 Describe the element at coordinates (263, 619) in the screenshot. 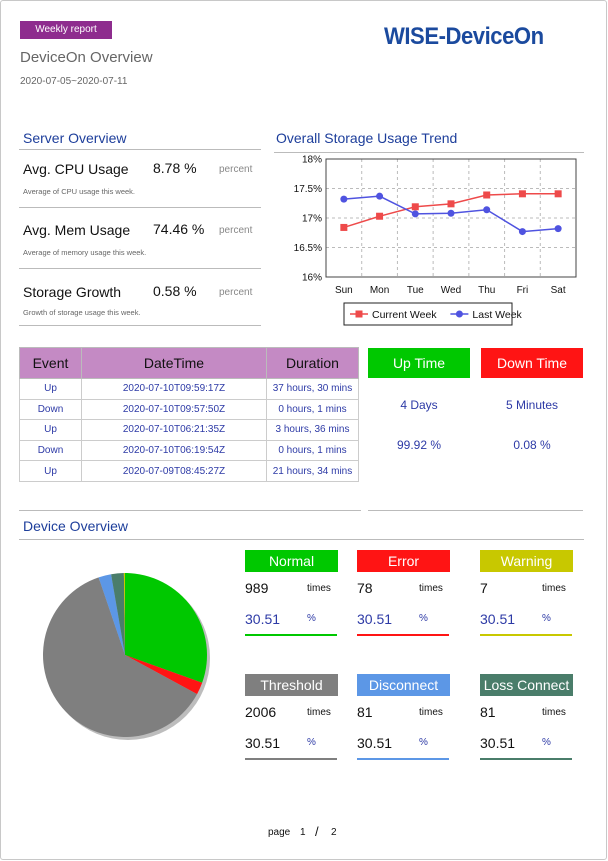

I see `normal-percent: 30.51` at that location.